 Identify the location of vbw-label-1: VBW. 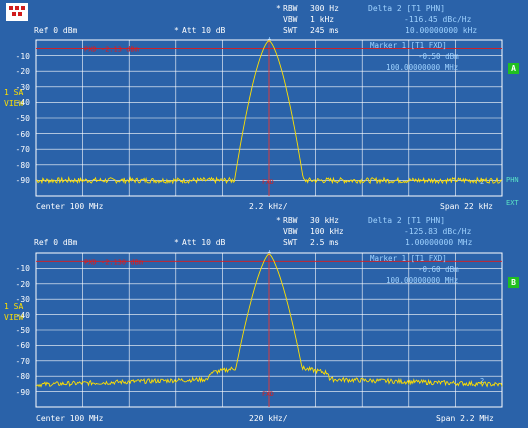
(290, 19).